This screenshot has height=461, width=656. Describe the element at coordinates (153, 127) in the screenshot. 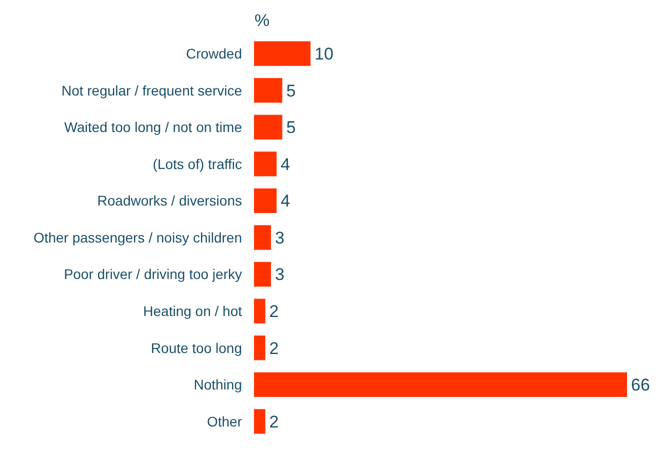

I see `y-tick-label: Waited too long / not on time` at that location.